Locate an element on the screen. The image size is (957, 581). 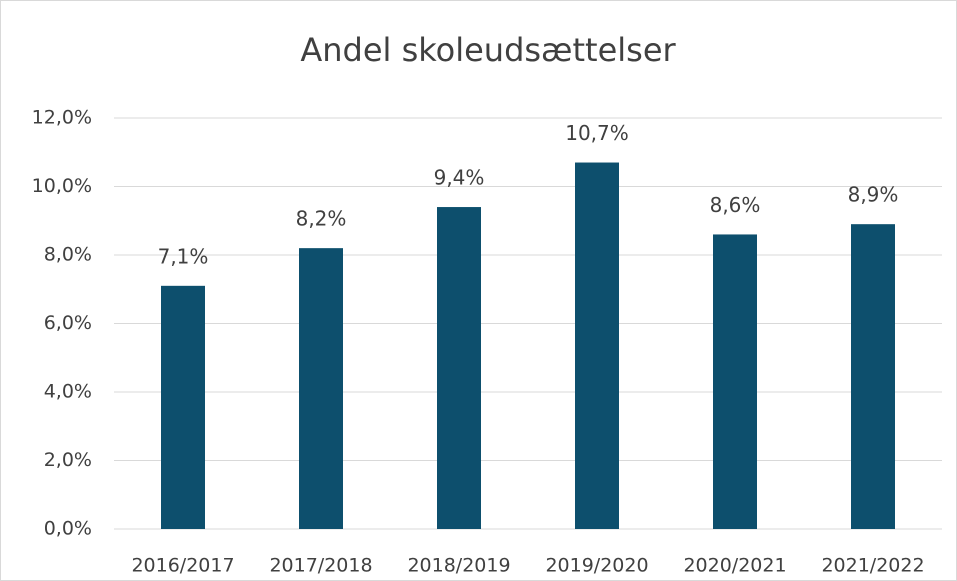
data-label: 8,9% is located at coordinates (873, 195).